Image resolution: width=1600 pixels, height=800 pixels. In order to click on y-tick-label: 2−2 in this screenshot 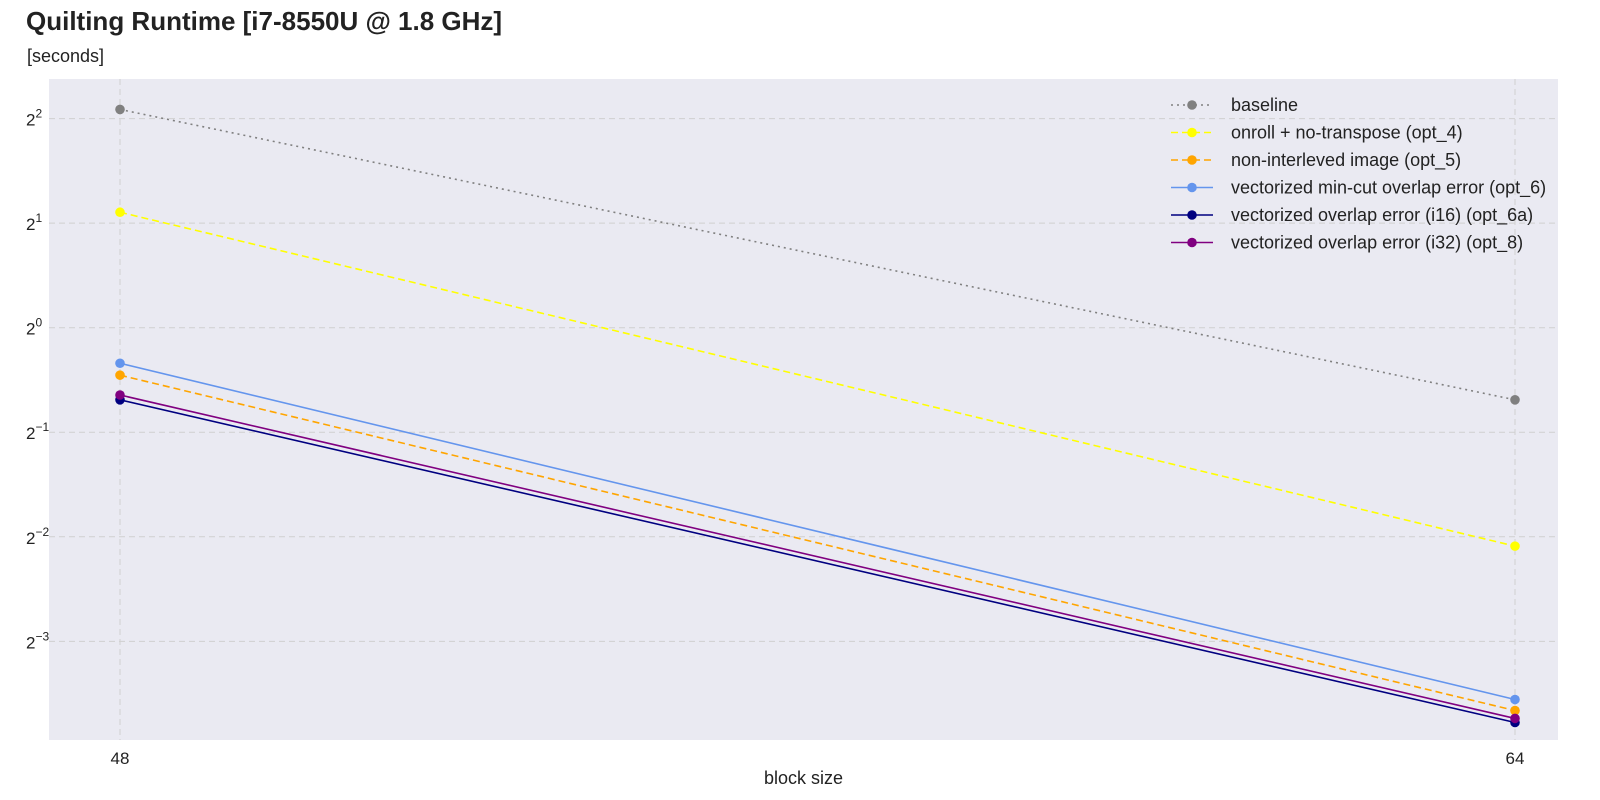, I will do `click(37, 536)`.